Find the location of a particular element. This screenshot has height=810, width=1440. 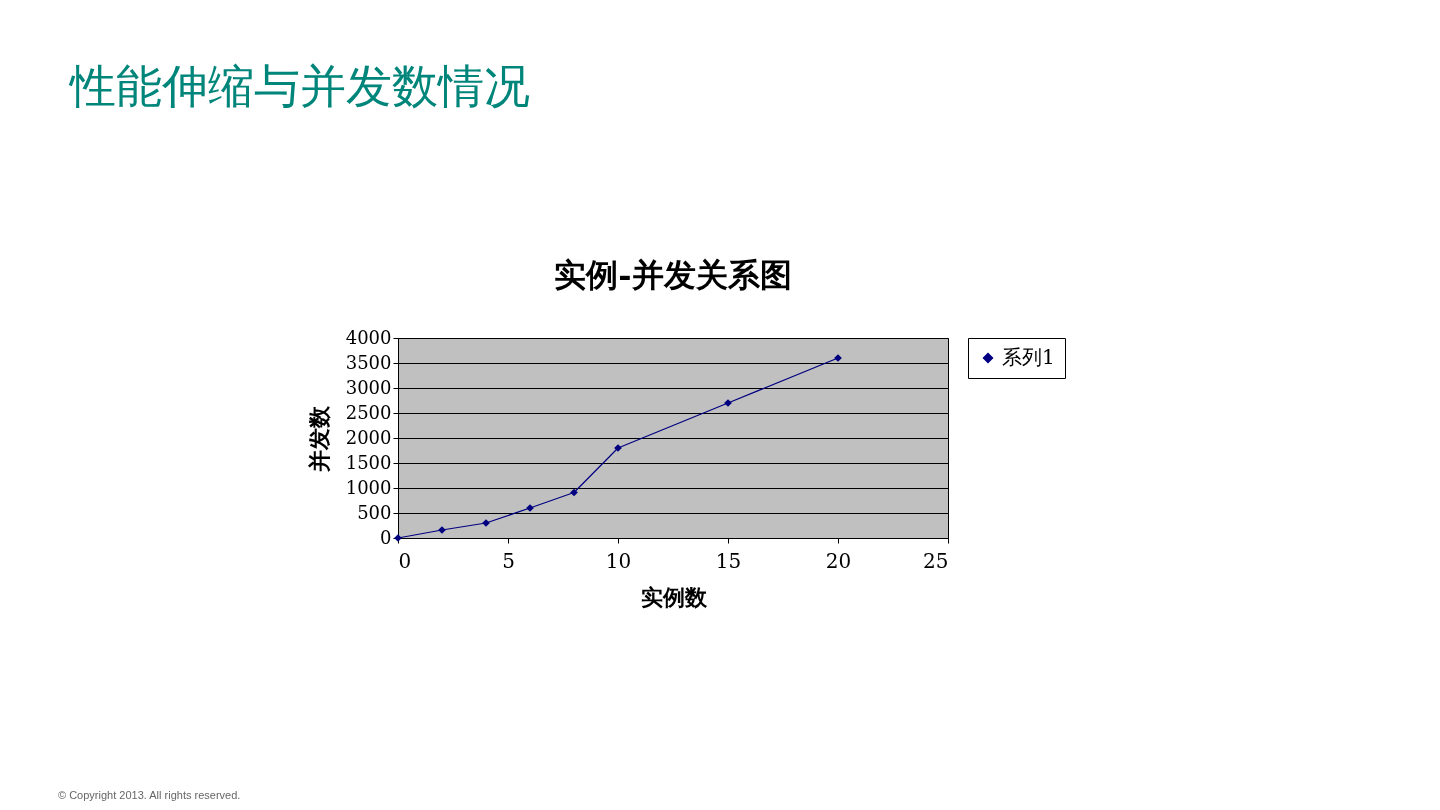

y-tick-label: 1500 is located at coordinates (368, 462).